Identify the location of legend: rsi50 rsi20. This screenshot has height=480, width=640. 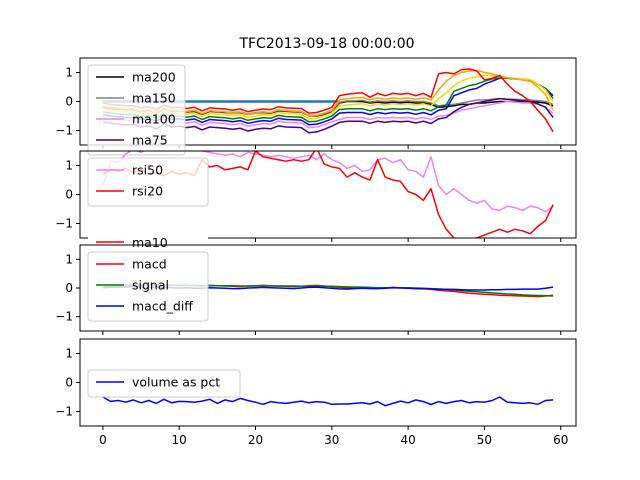
(148, 182).